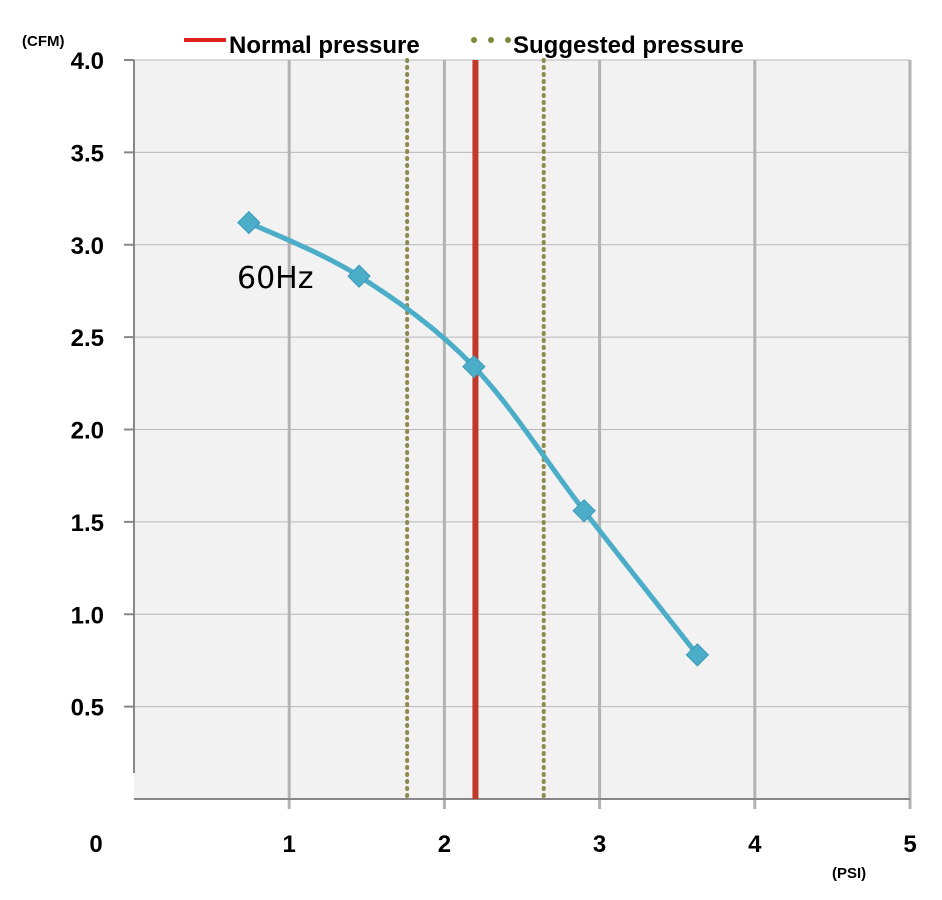 The width and height of the screenshot is (942, 900). Describe the element at coordinates (849, 873) in the screenshot. I see `x-axis-unit: (PSI)` at that location.